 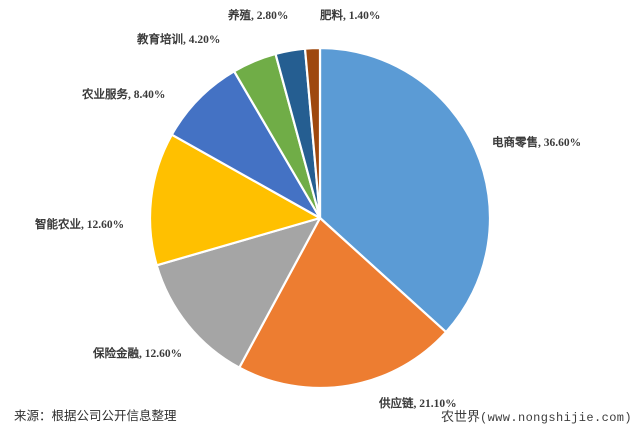 What do you see at coordinates (537, 143) in the screenshot?
I see `pie-label-dianshang-lingshou: 电商零售, 36.60%` at bounding box center [537, 143].